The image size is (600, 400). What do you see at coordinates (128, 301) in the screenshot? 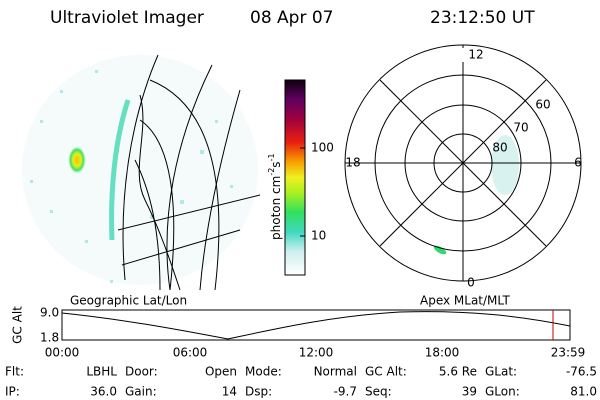
I see `panel-title: Geographic Lat/Lon` at bounding box center [128, 301].